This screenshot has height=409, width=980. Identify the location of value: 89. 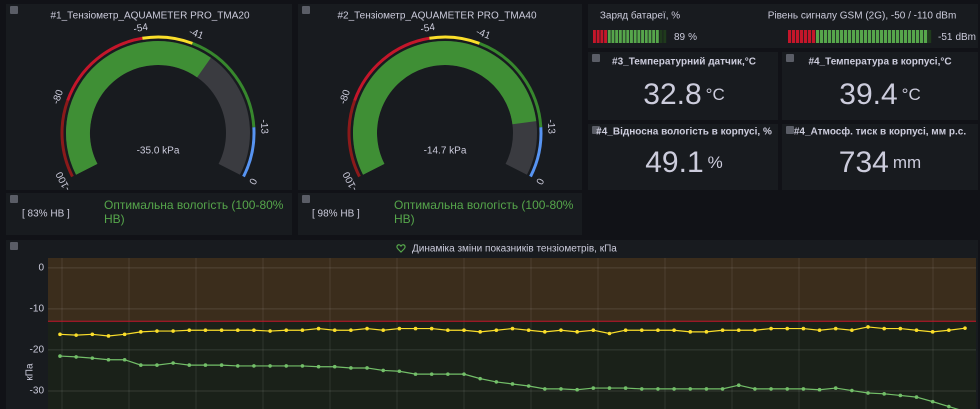
(680, 37).